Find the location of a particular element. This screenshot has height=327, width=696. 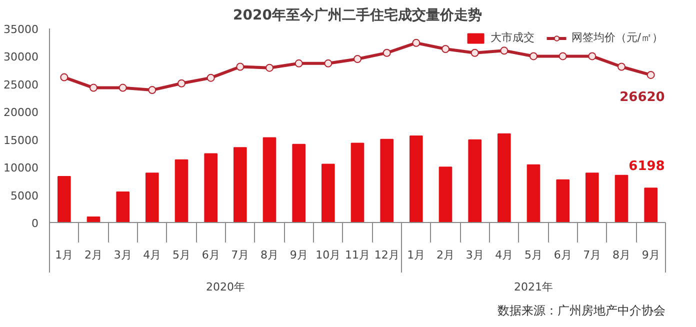

legend-label: 大市成交 is located at coordinates (512, 37).